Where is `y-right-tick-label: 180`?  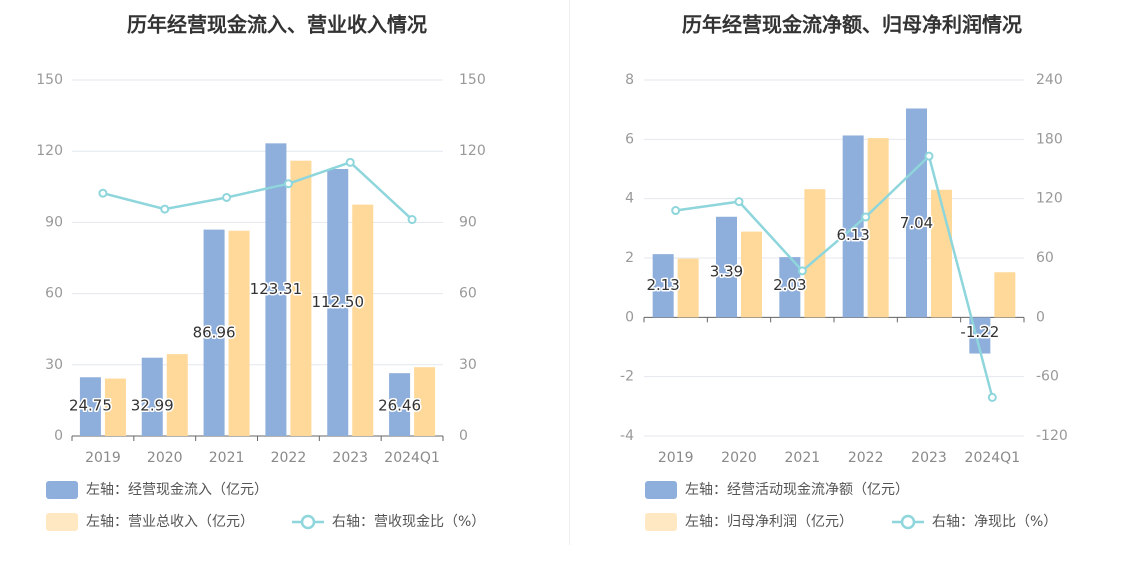 y-right-tick-label: 180 is located at coordinates (1049, 139).